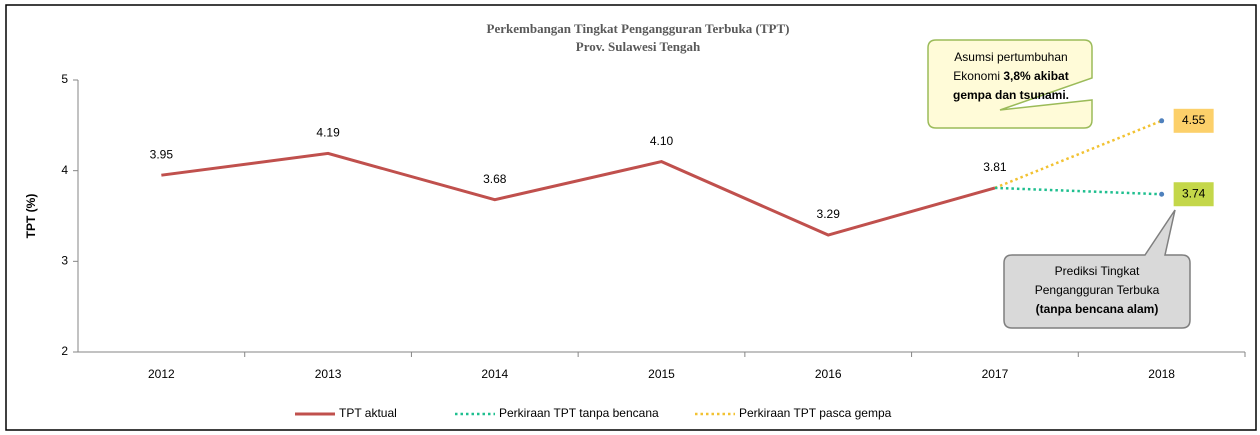 The image size is (1260, 435). I want to click on annotation-segment: (tanpa bencana alam), so click(1097, 309).